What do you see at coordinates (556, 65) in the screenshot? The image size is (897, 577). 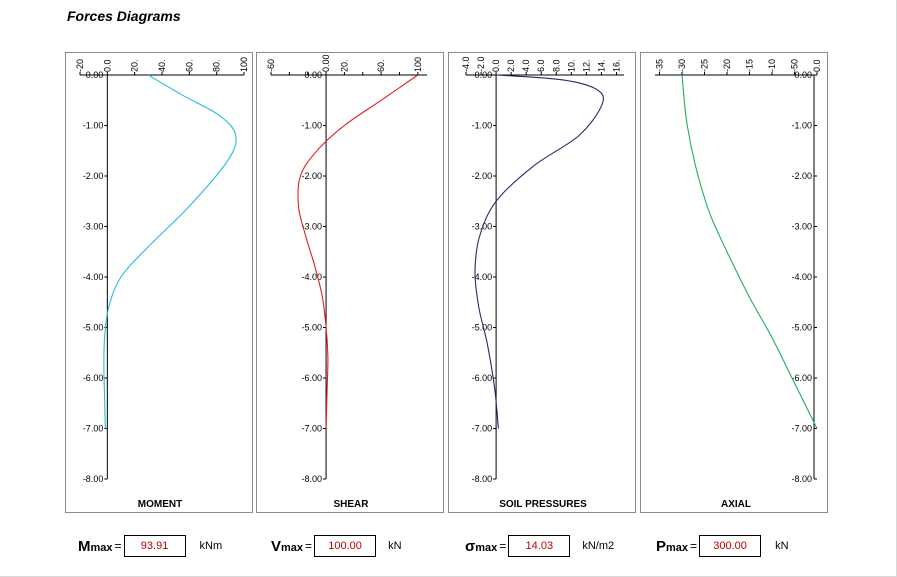 I see `x-tick-label: 8.0` at bounding box center [556, 65].